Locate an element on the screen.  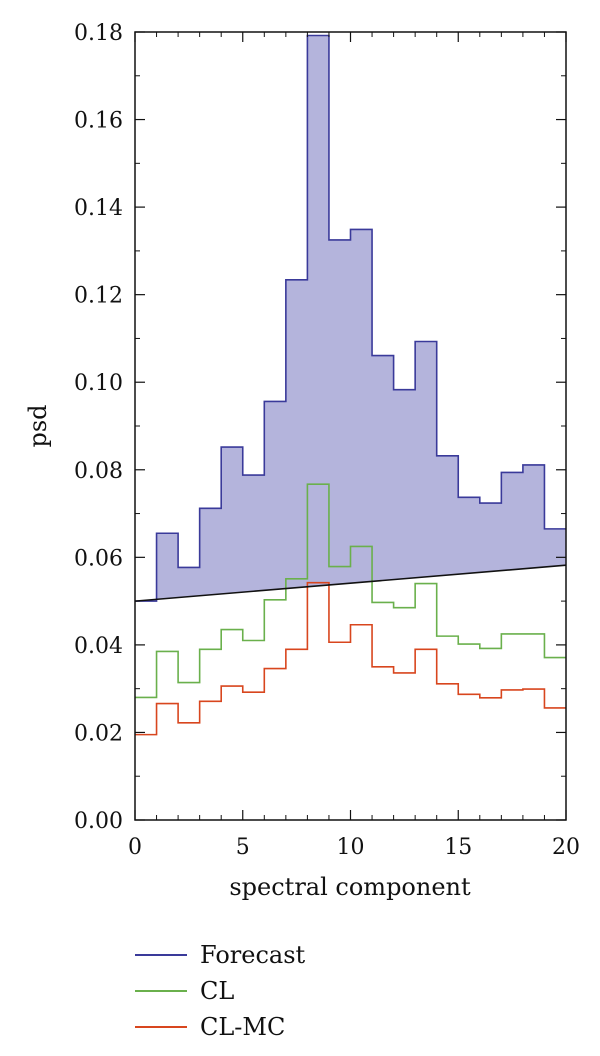
x-tick-label: 20 is located at coordinates (566, 847).